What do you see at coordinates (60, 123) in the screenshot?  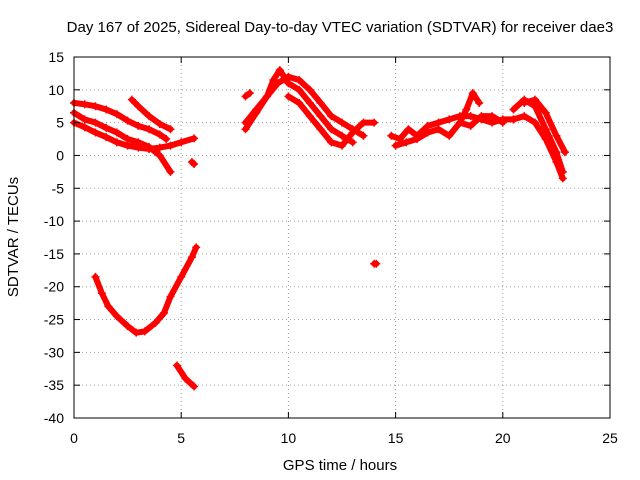 I see `y-tick-label: 5` at bounding box center [60, 123].